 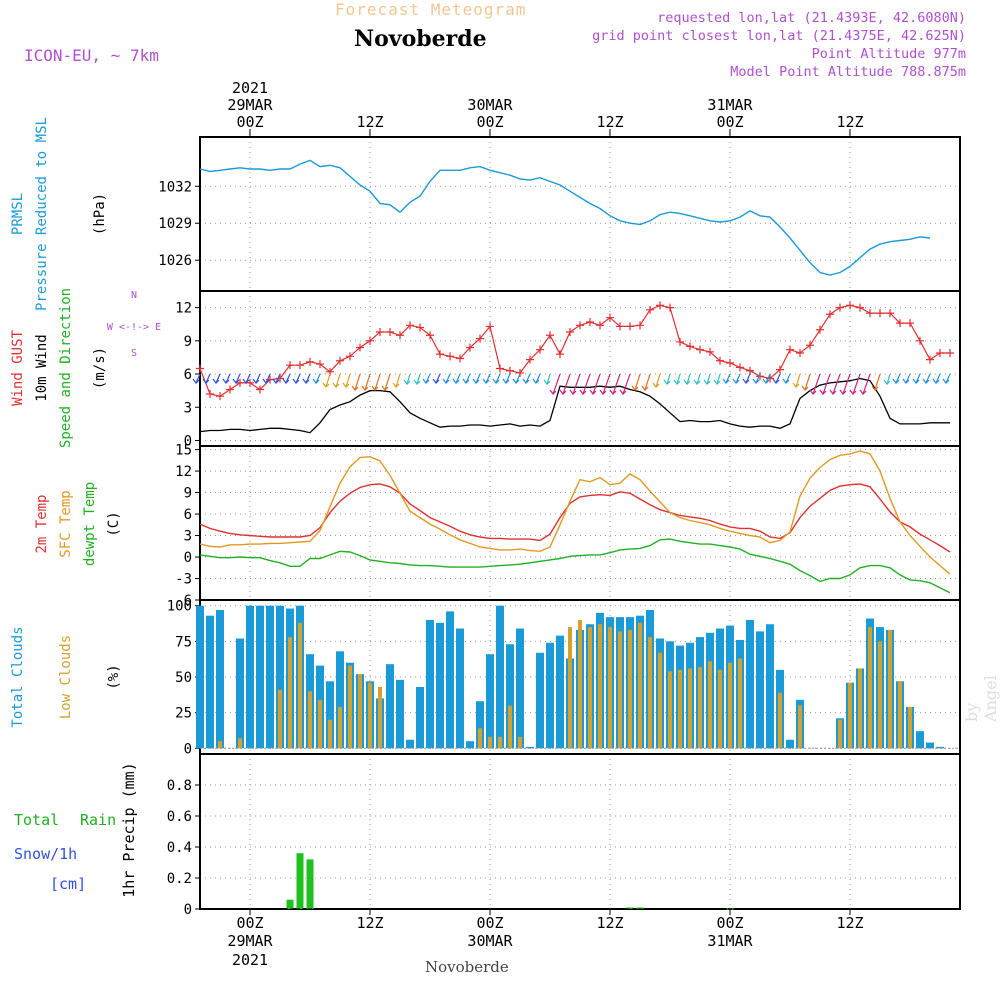 What do you see at coordinates (249, 122) in the screenshot?
I see `top-time-label: 00Z` at bounding box center [249, 122].